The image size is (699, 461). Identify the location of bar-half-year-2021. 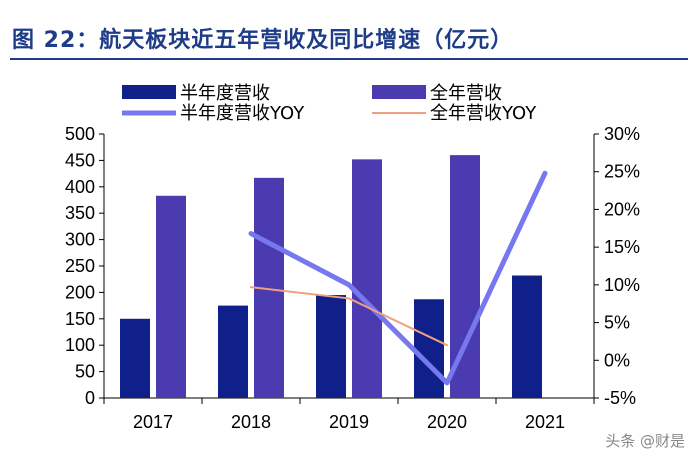
(527, 336).